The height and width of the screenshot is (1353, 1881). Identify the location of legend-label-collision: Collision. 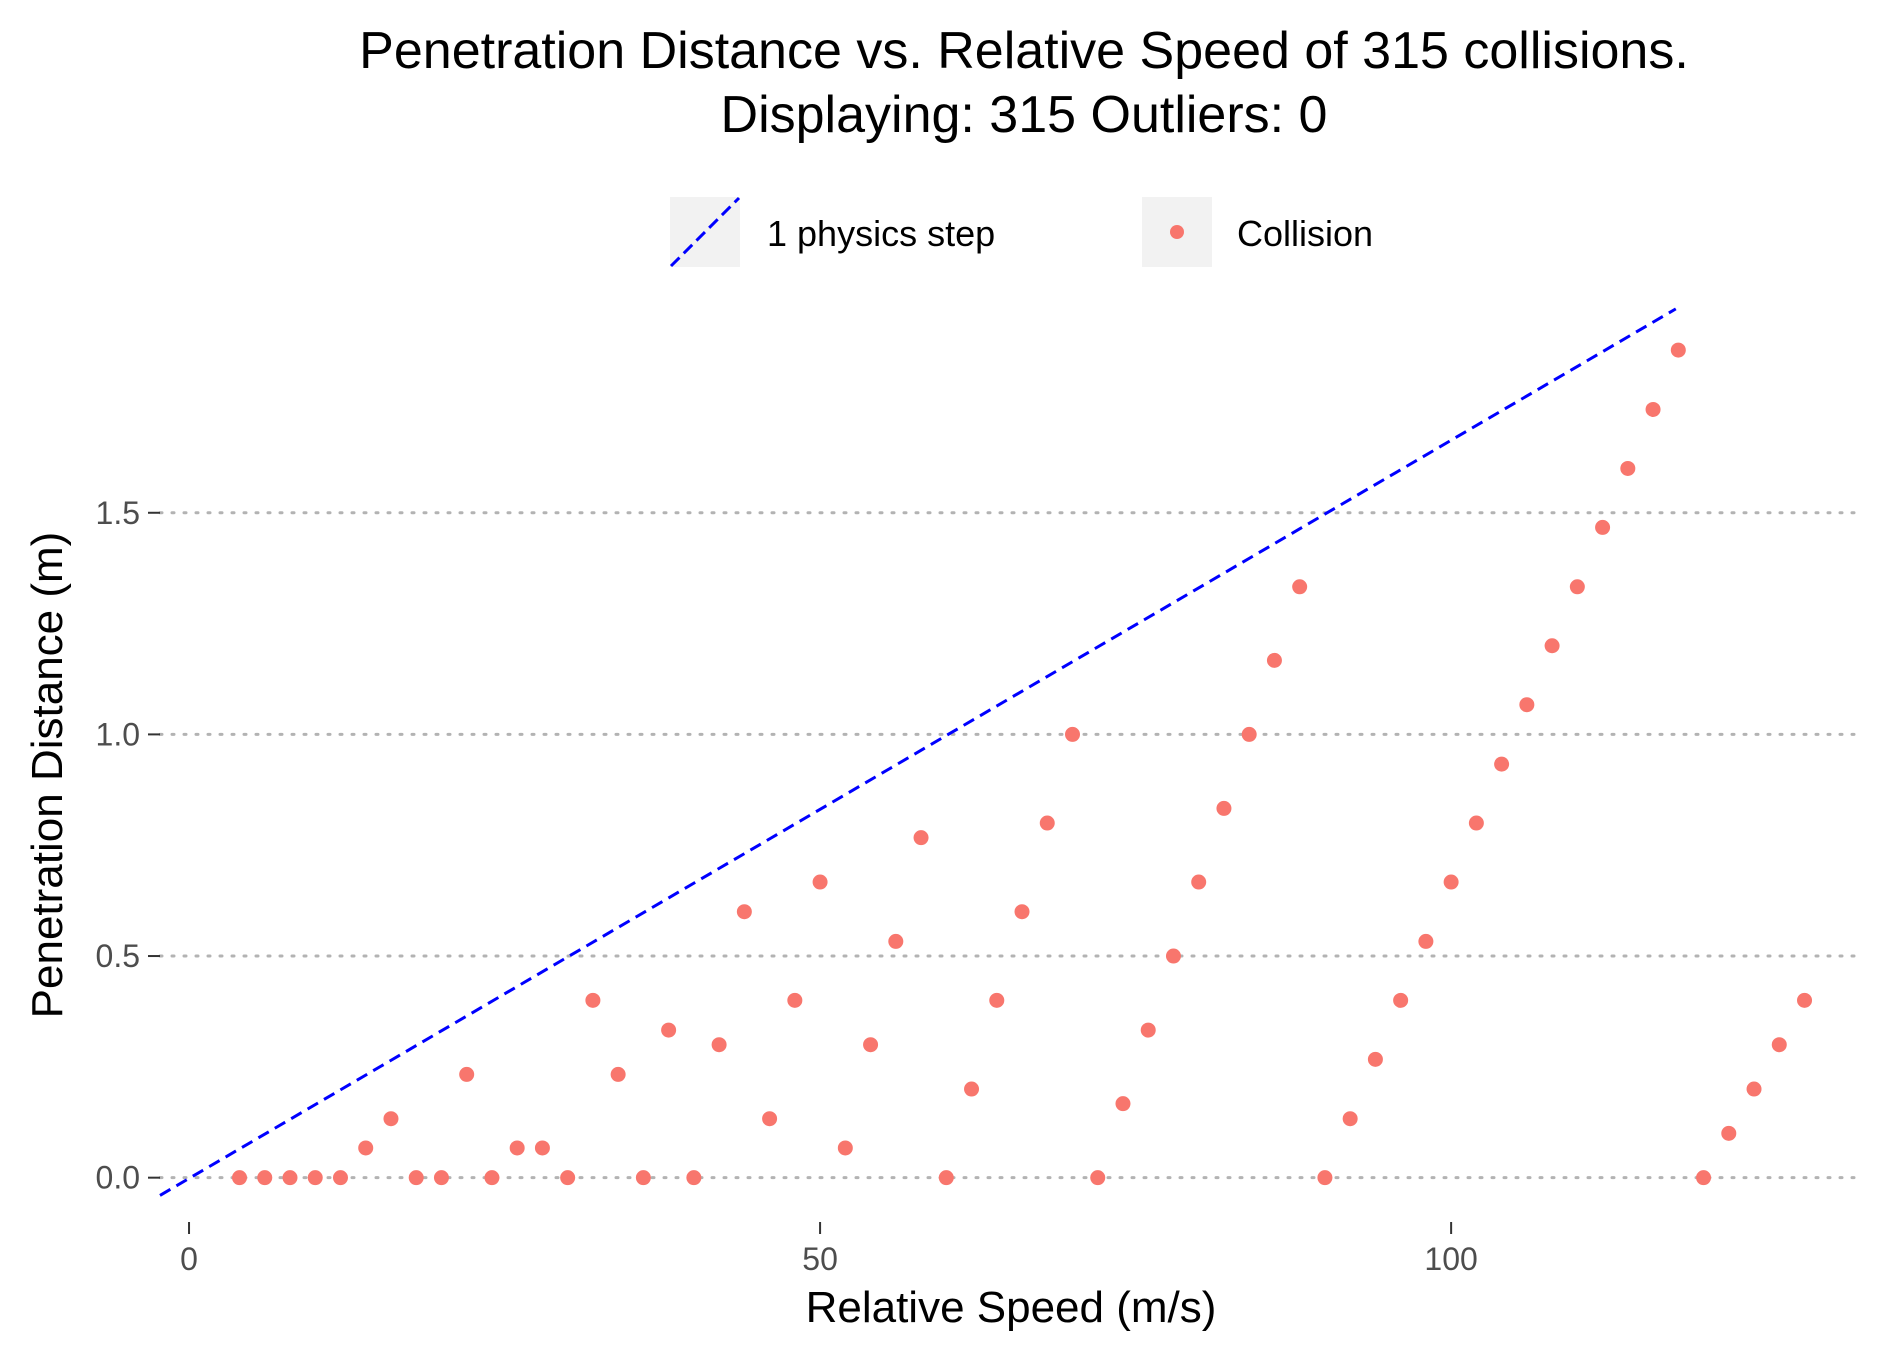
(1305, 233).